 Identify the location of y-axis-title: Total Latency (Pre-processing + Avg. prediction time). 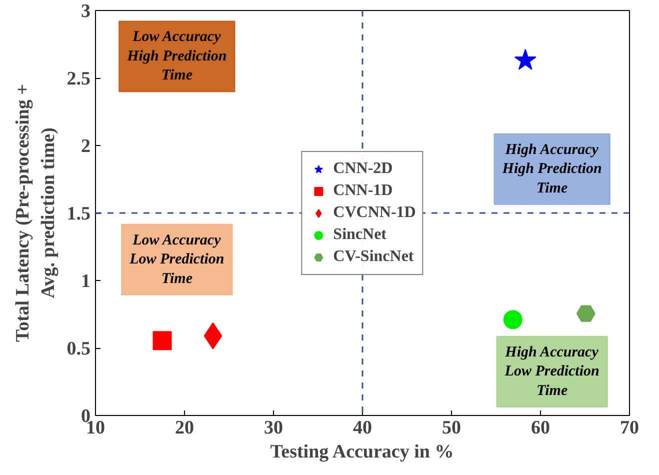
(35, 213).